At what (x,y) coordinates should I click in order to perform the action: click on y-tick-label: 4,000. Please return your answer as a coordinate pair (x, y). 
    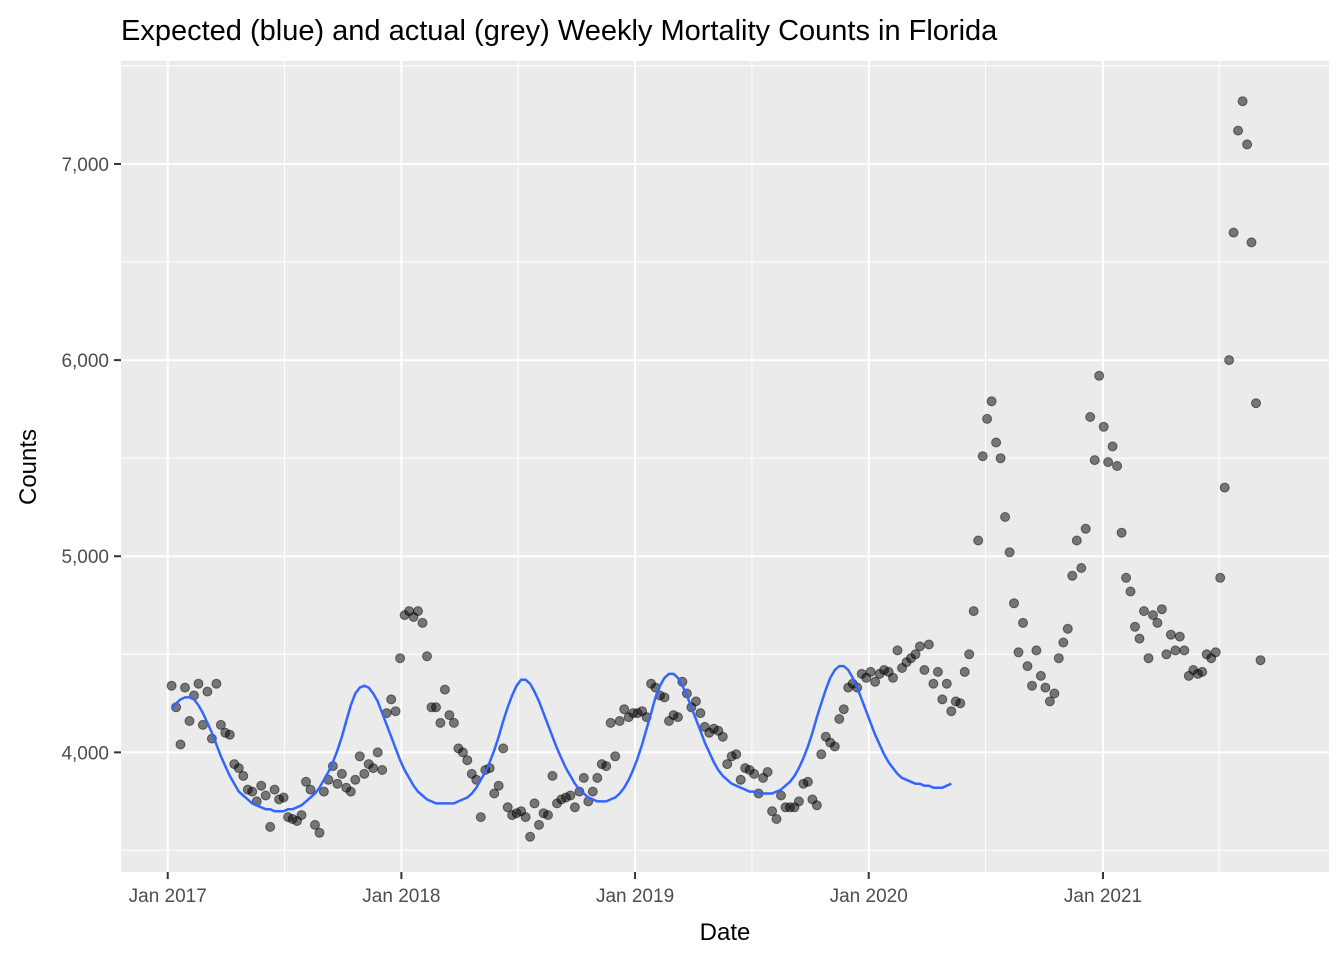
    Looking at the image, I should click on (85, 753).